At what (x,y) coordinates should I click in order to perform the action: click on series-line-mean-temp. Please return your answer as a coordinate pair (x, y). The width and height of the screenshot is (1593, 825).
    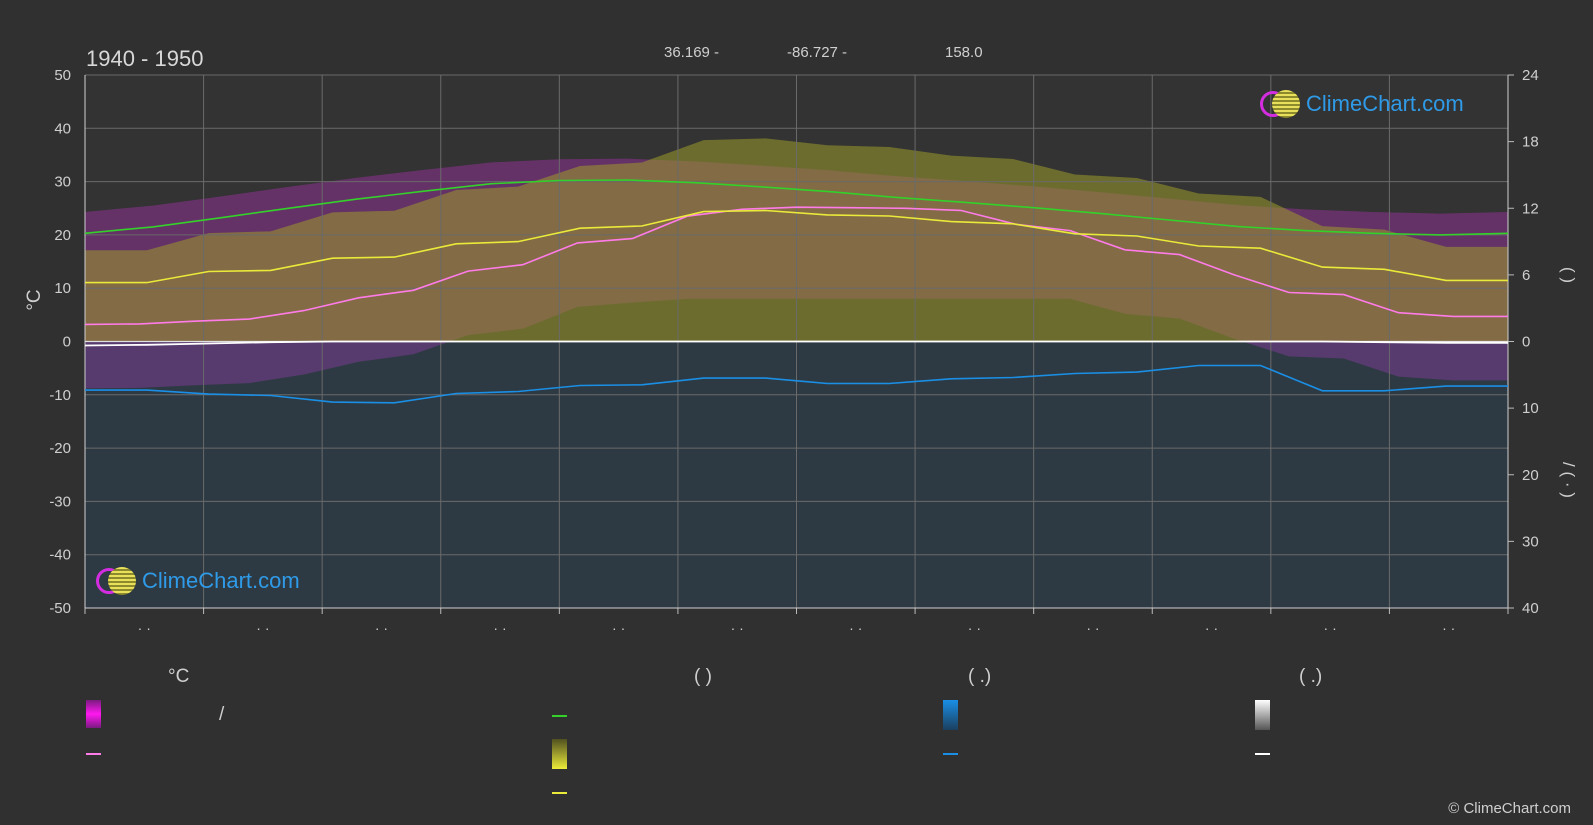
    Looking at the image, I should click on (796, 266).